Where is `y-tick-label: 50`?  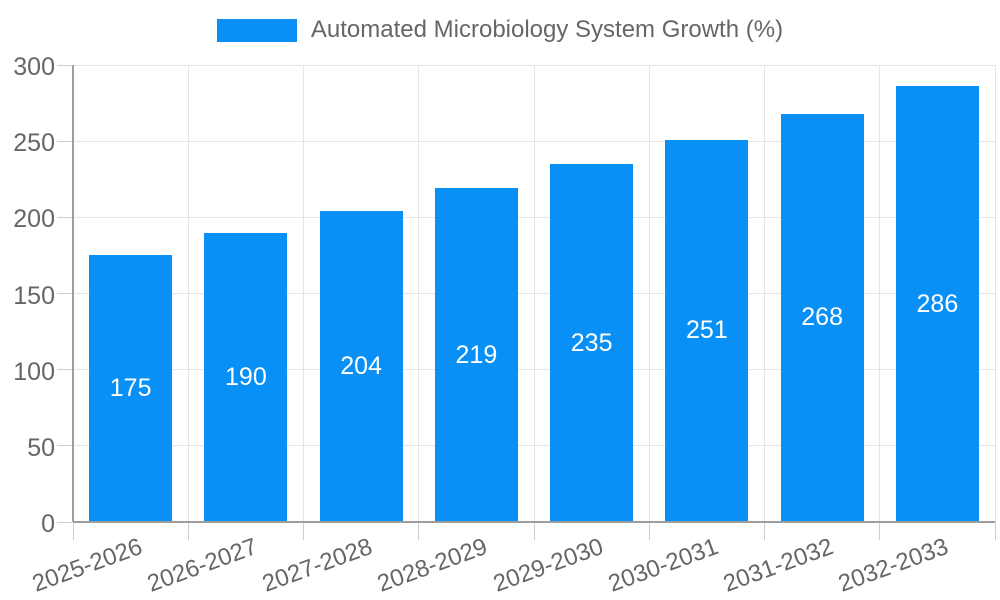
y-tick-label: 50 is located at coordinates (41, 447).